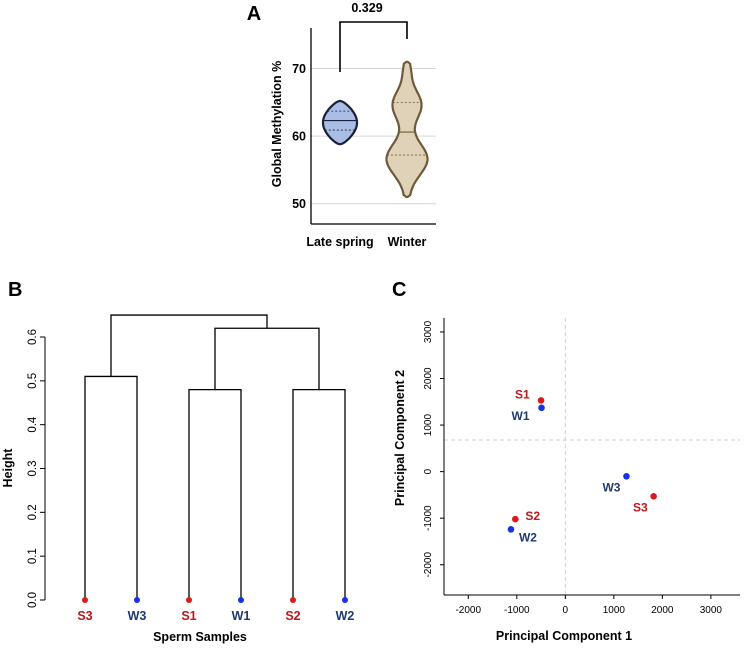 The width and height of the screenshot is (754, 650). What do you see at coordinates (137, 616) in the screenshot?
I see `dendrogram-leaf-label: W3` at bounding box center [137, 616].